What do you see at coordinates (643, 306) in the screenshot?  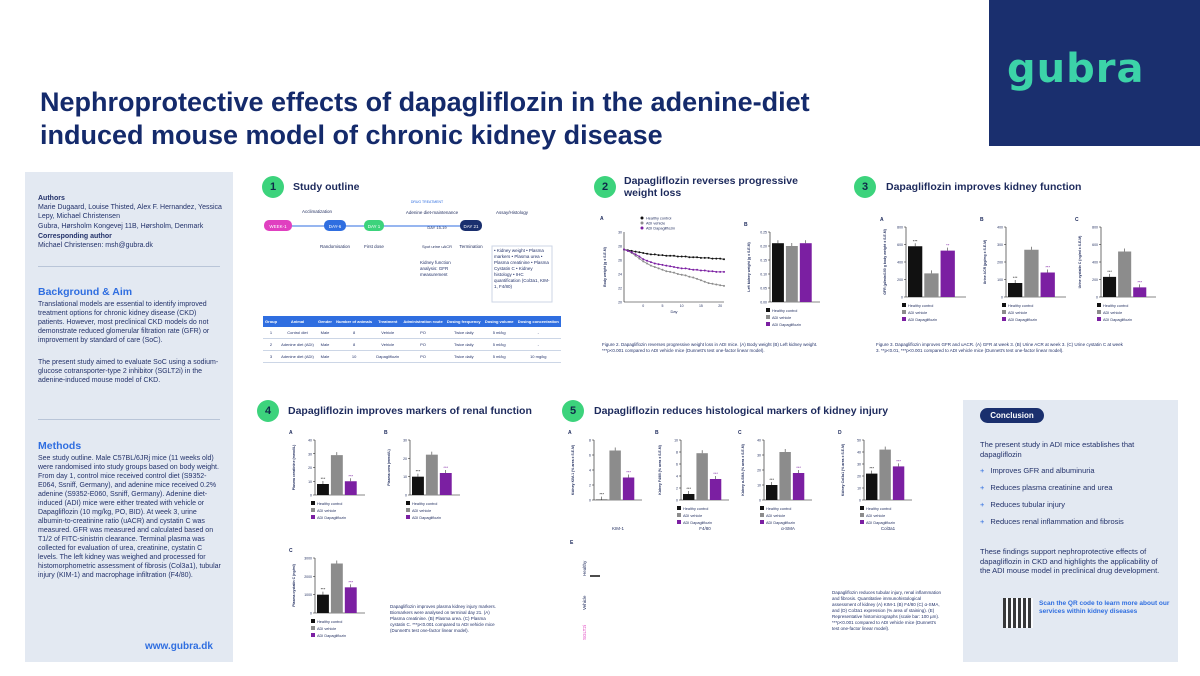 I see `tick-label-x: 0` at bounding box center [643, 306].